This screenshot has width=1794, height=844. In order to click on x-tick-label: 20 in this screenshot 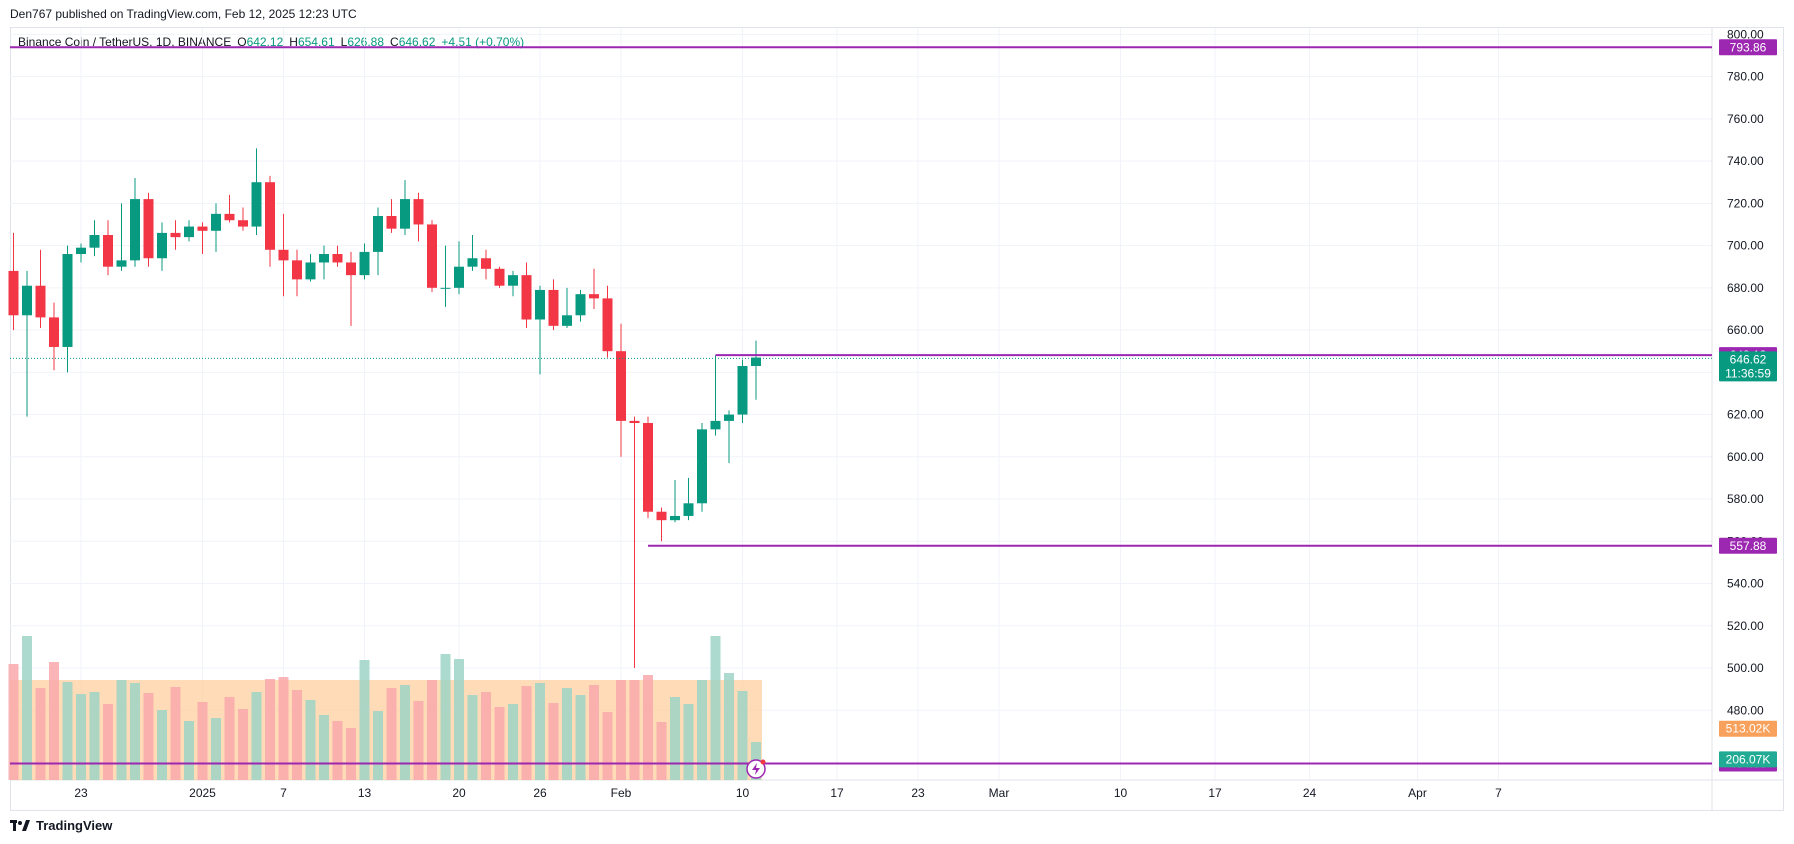, I will do `click(459, 793)`.